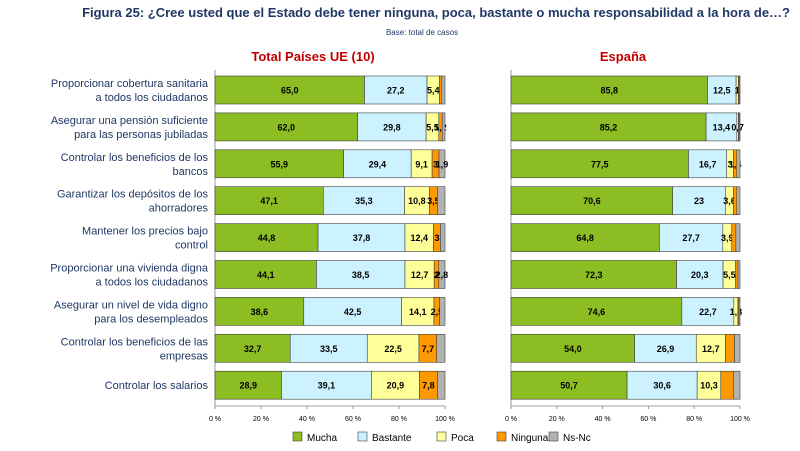 Image resolution: width=800 pixels, height=451 pixels. I want to click on data-label: 12,7, so click(420, 275).